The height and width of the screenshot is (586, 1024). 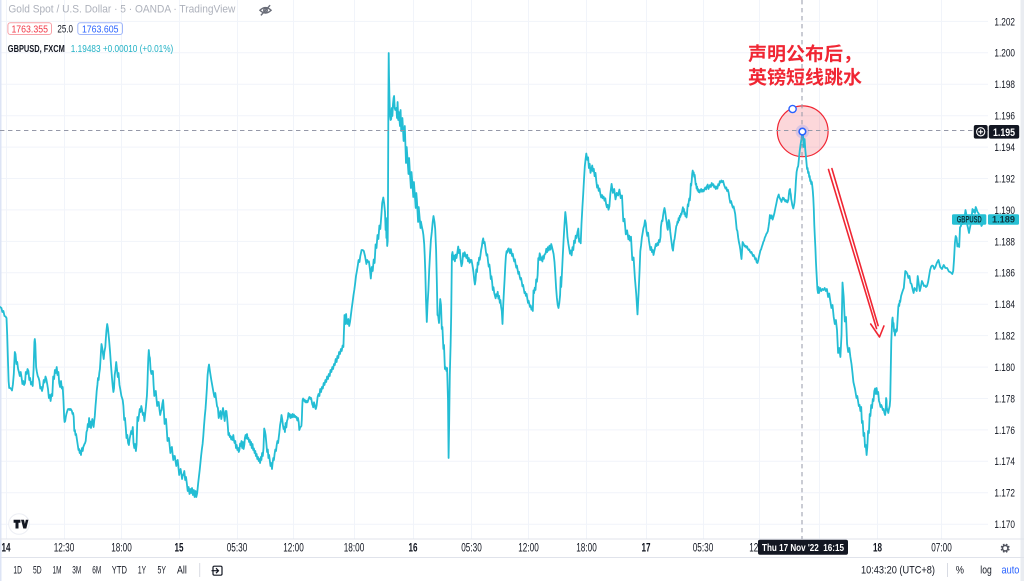 What do you see at coordinates (1004, 462) in the screenshot?
I see `svg-text: 1.174` at bounding box center [1004, 462].